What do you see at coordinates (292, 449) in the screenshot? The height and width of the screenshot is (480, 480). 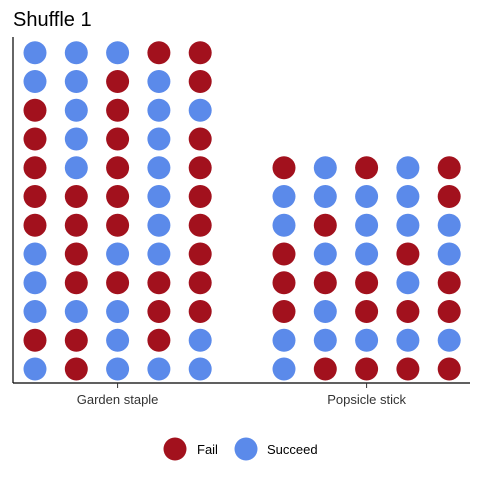 I see `legend-label-succeed: Succeed` at bounding box center [292, 449].